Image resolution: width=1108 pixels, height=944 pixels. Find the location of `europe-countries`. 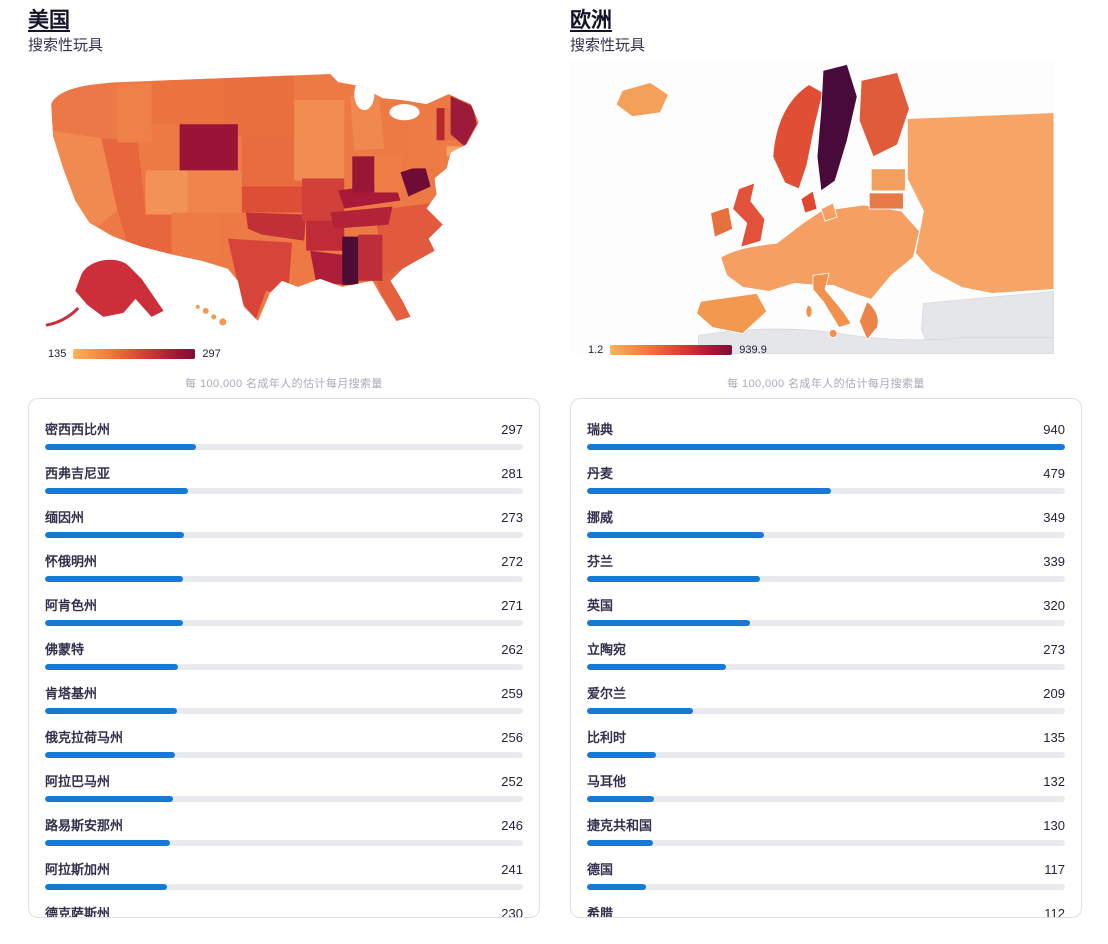

europe-countries is located at coordinates (834, 202).